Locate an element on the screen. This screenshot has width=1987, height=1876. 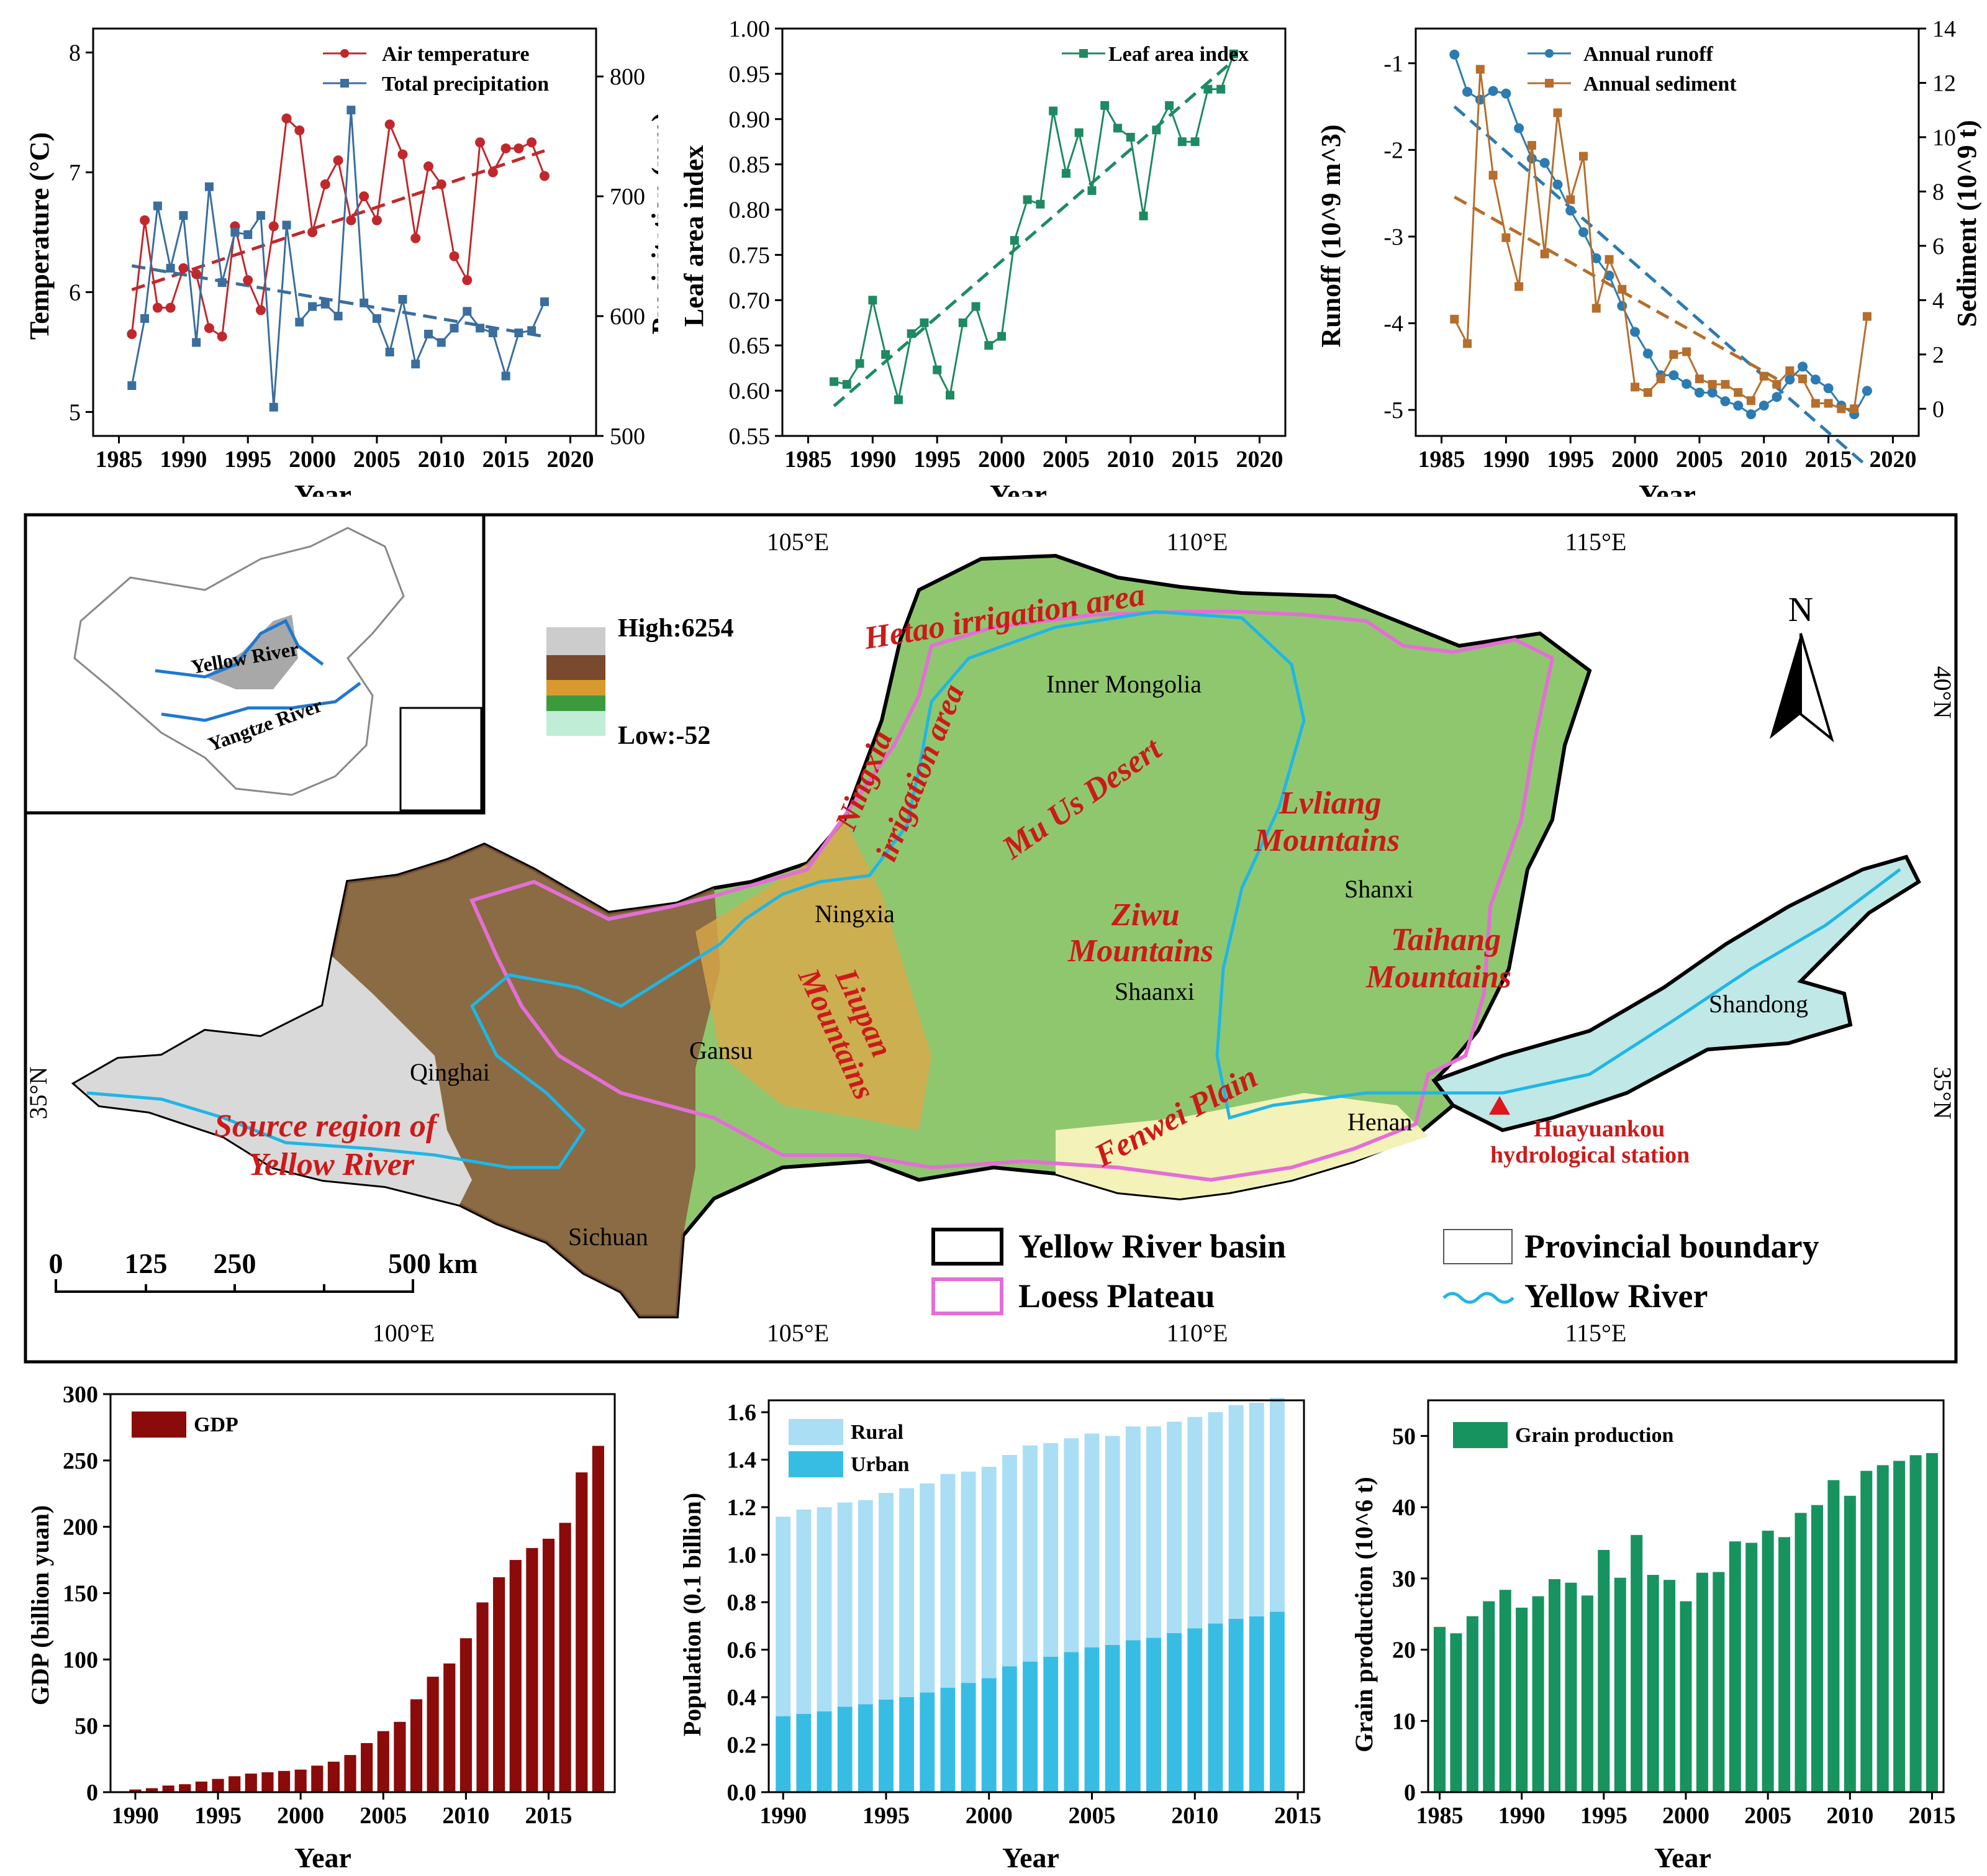
x-tick-label: 1985 is located at coordinates (808, 459).